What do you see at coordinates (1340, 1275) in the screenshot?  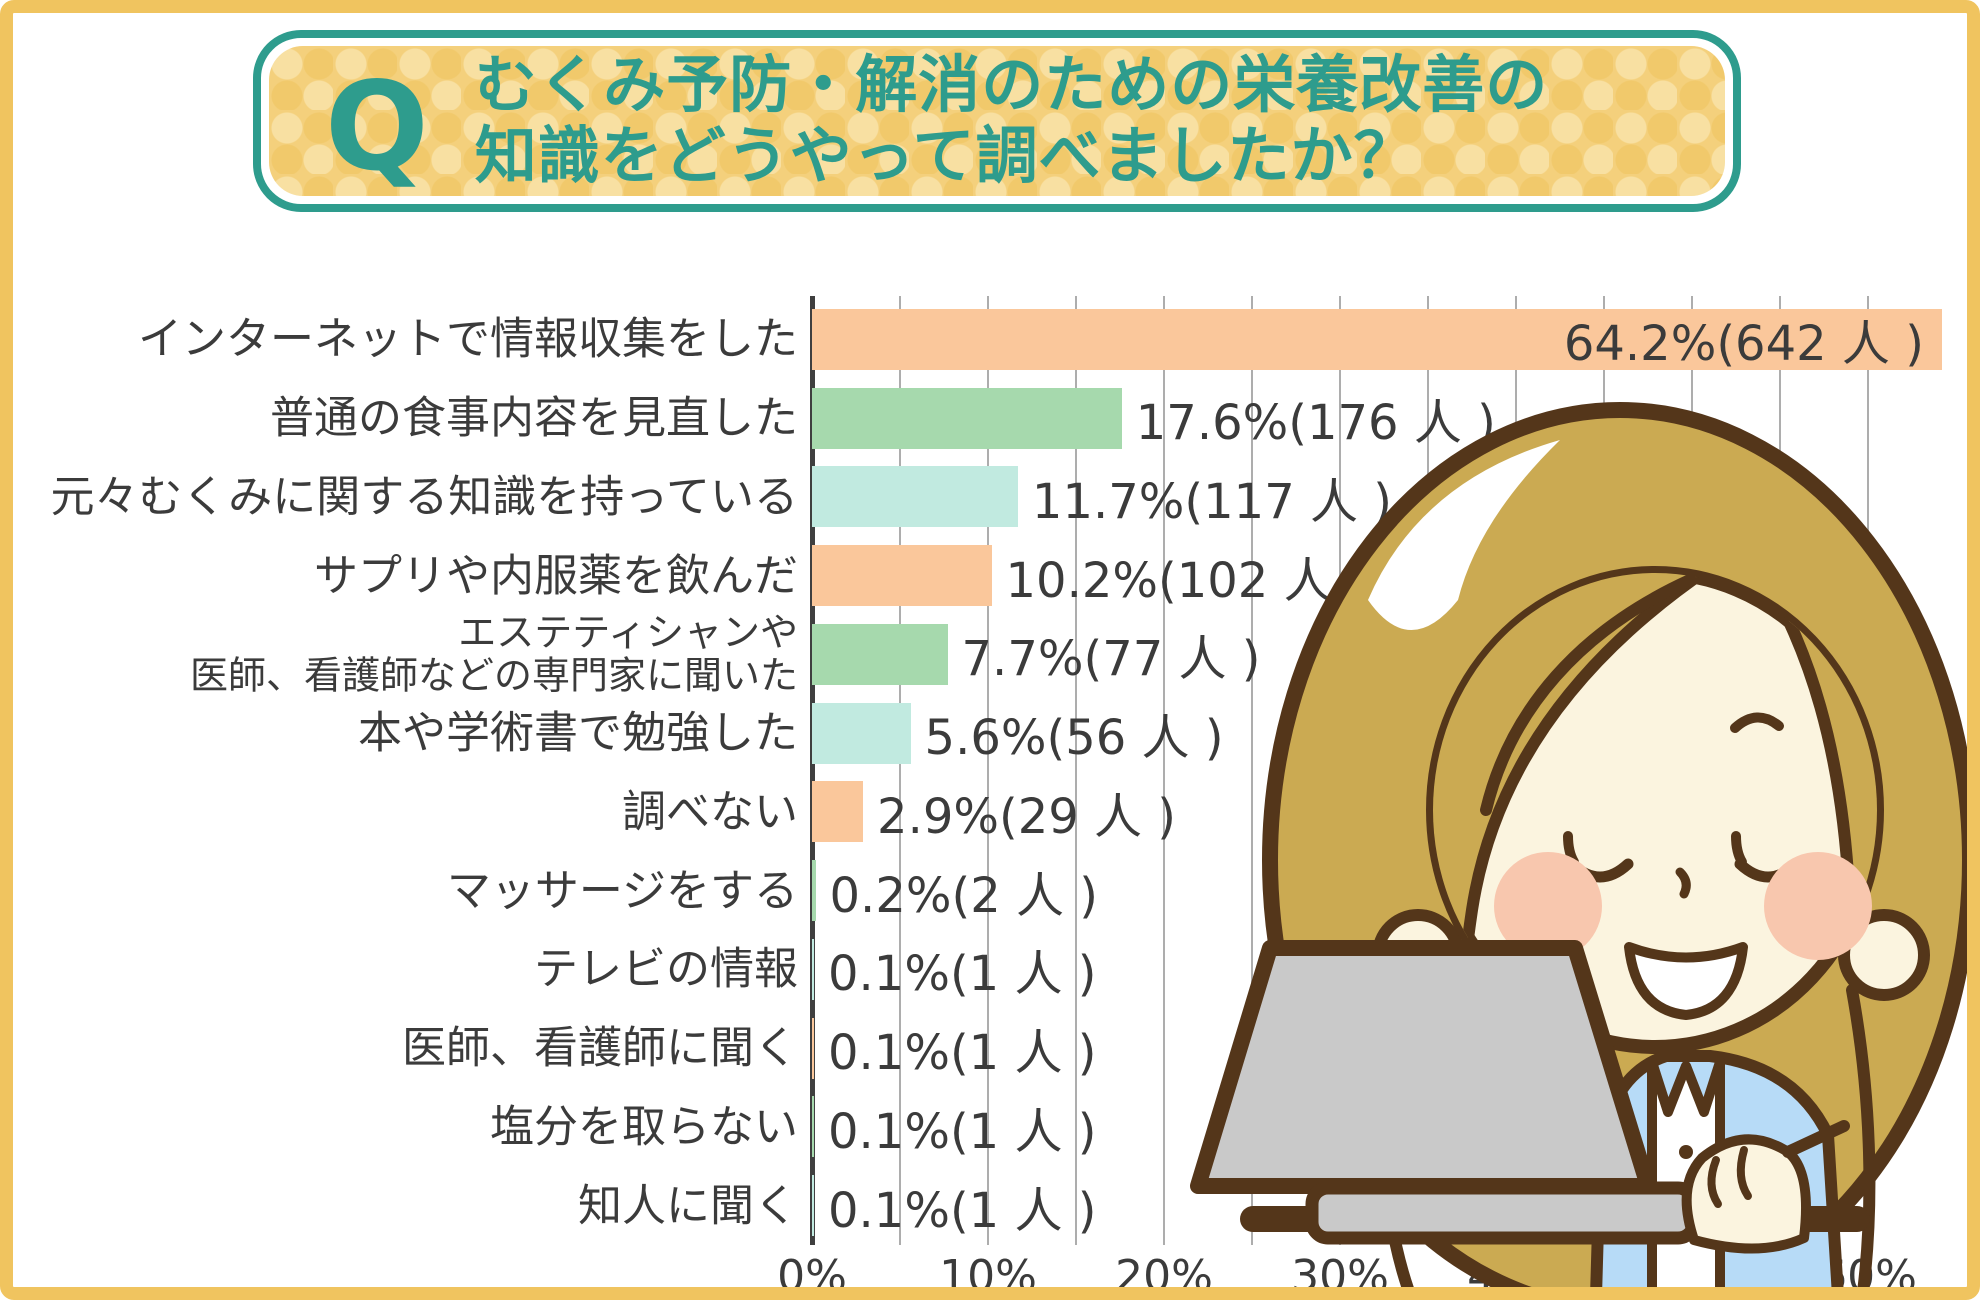 I see `x-tick-label-30%: 30%` at bounding box center [1340, 1275].